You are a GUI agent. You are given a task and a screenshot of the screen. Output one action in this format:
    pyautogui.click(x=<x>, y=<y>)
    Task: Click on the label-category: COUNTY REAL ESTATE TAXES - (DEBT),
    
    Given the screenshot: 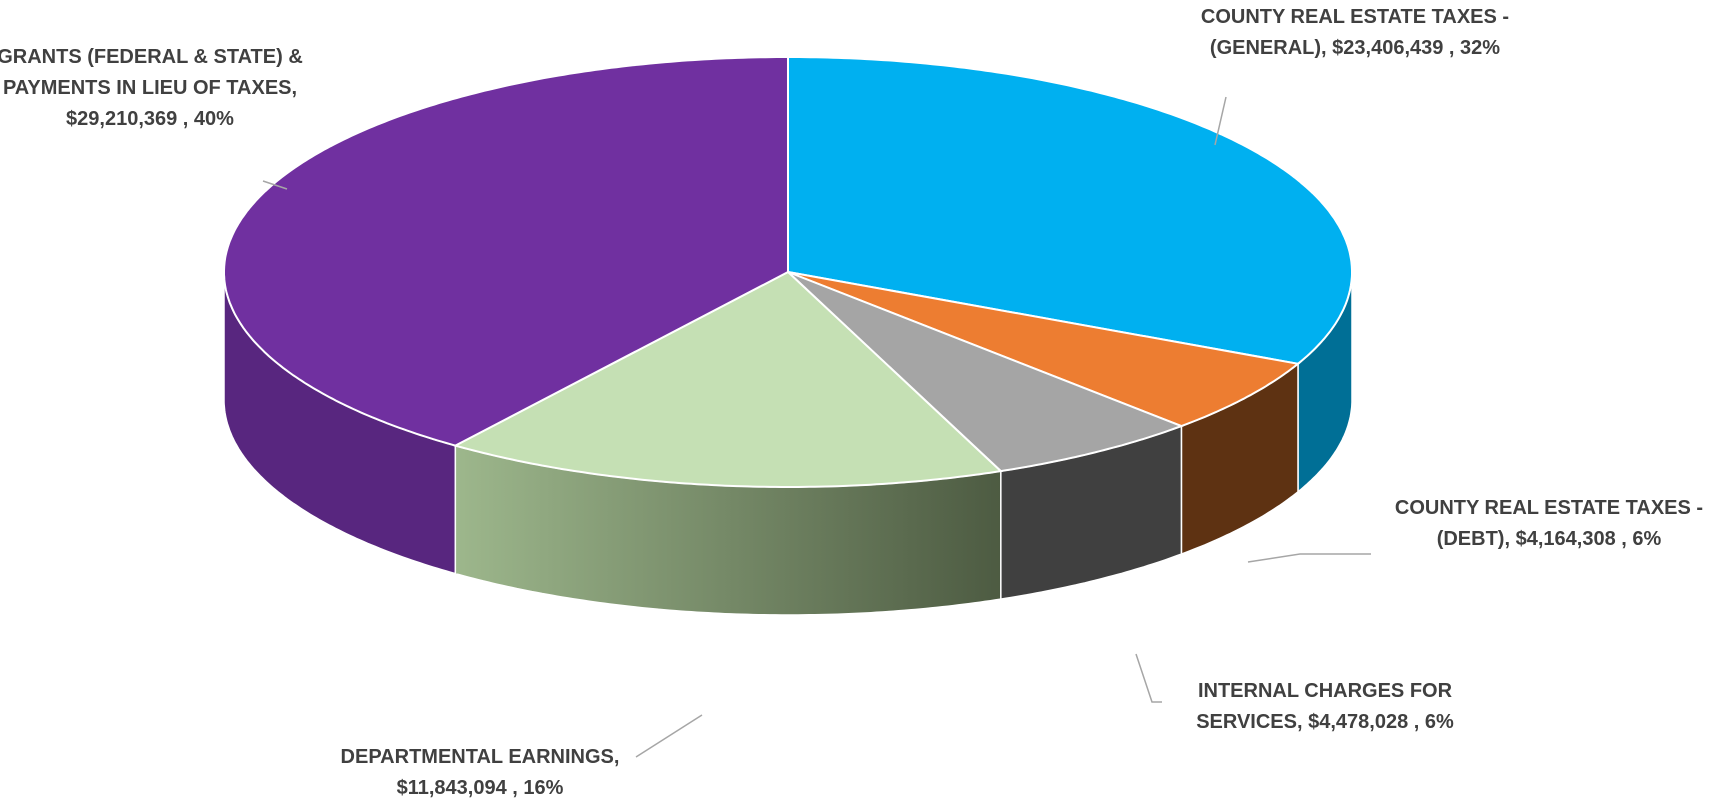 What is the action you would take?
    pyautogui.click(x=1549, y=523)
    